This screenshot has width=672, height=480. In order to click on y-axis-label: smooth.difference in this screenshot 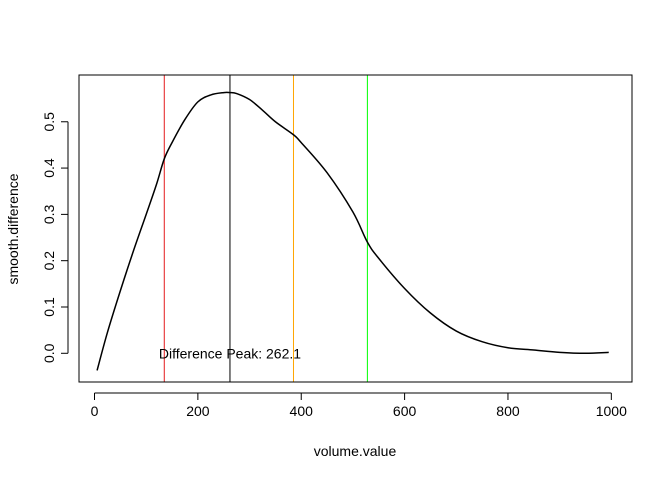, I will do `click(13, 228)`.